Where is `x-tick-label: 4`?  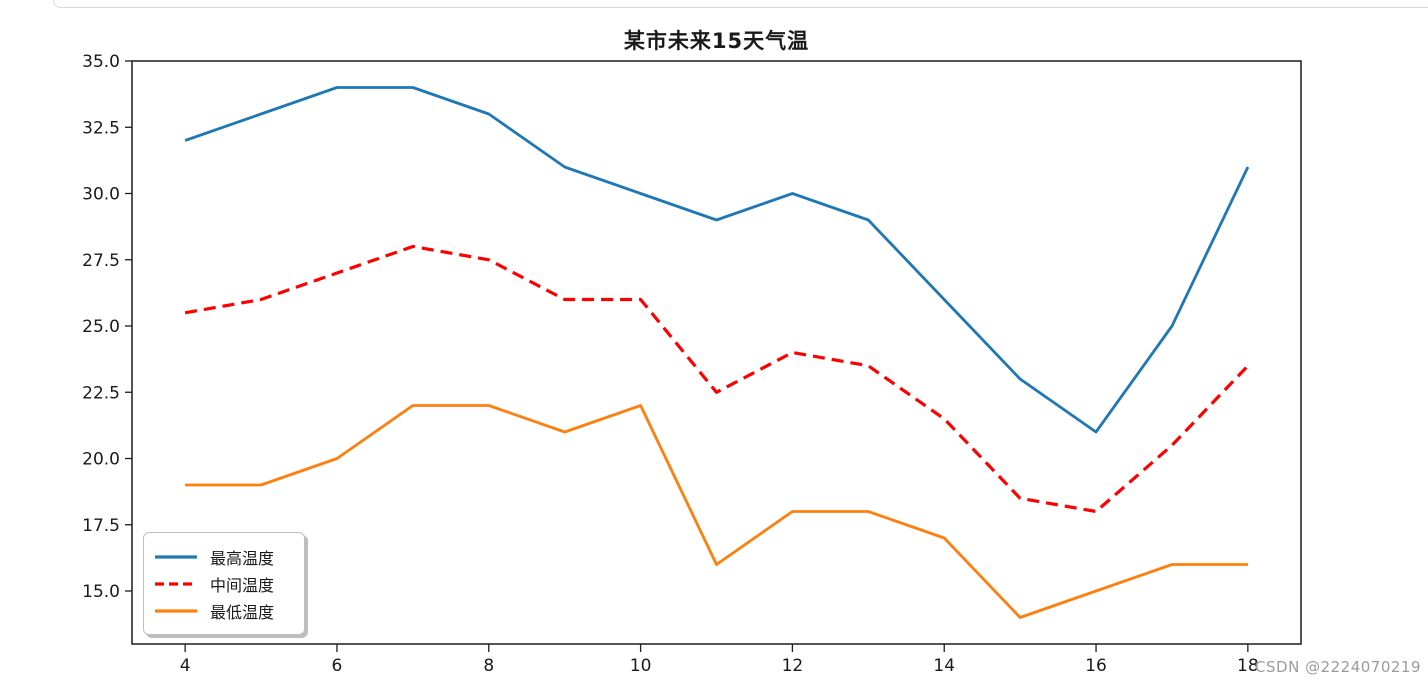
x-tick-label: 4 is located at coordinates (185, 666).